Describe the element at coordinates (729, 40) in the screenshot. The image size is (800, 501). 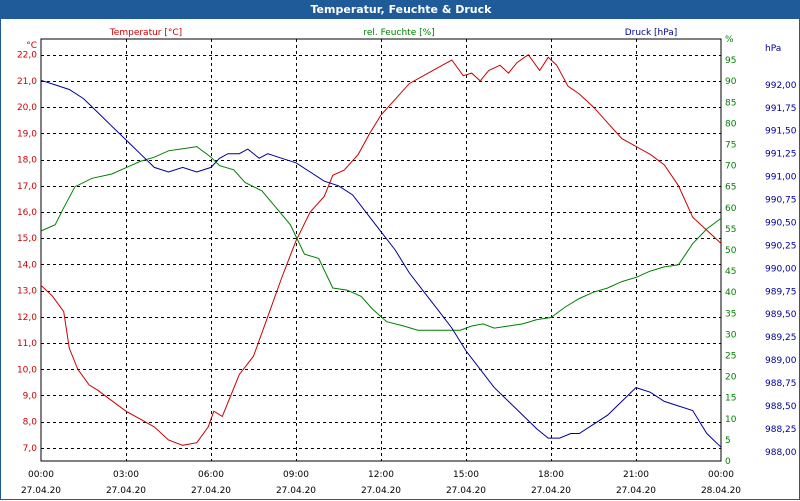
I see `humidity-tick-label: %` at that location.